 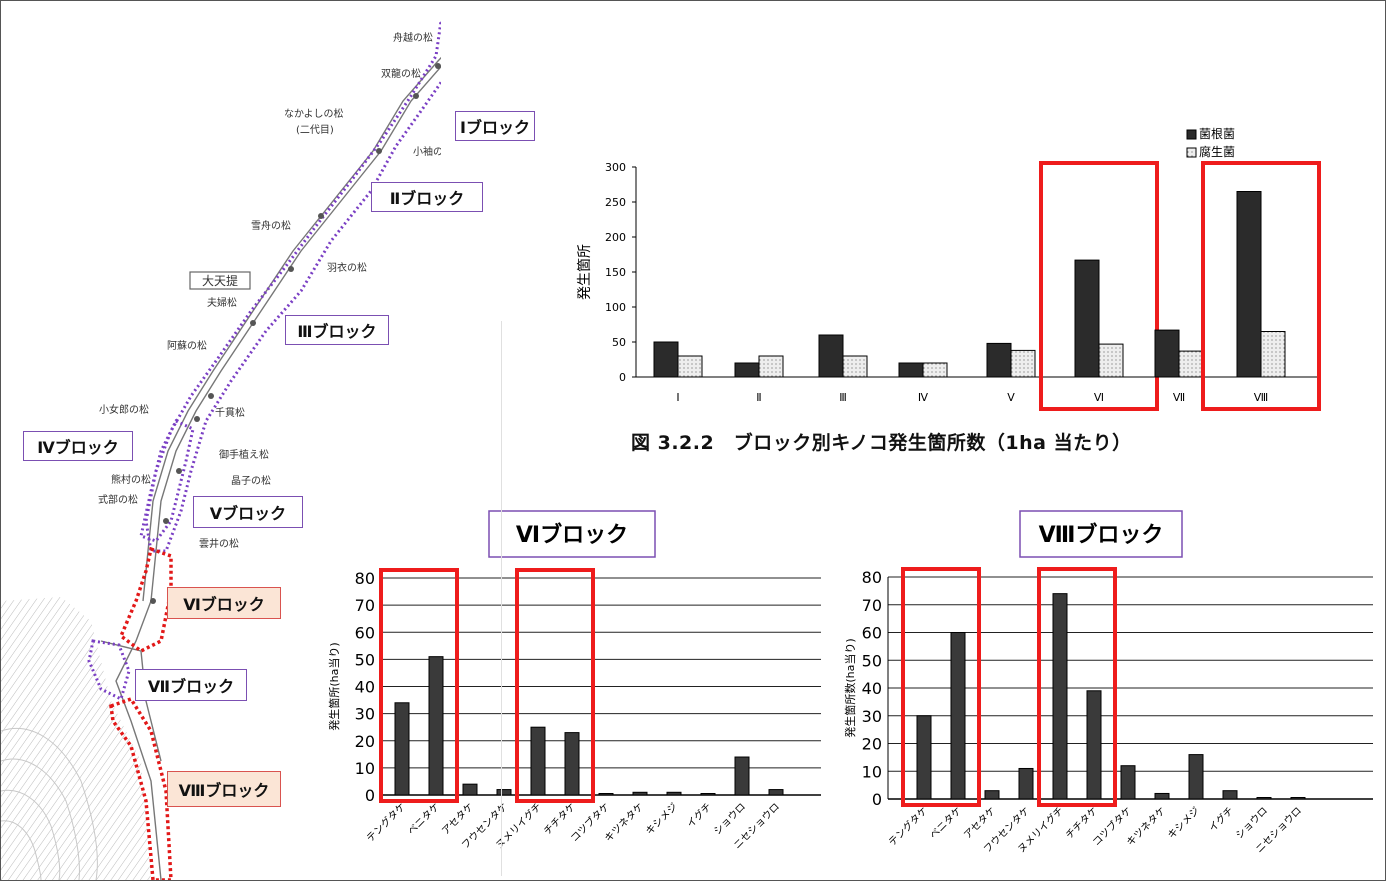 What do you see at coordinates (1099, 397) in the screenshot?
I see `x-tick-label: Ⅵ` at bounding box center [1099, 397].